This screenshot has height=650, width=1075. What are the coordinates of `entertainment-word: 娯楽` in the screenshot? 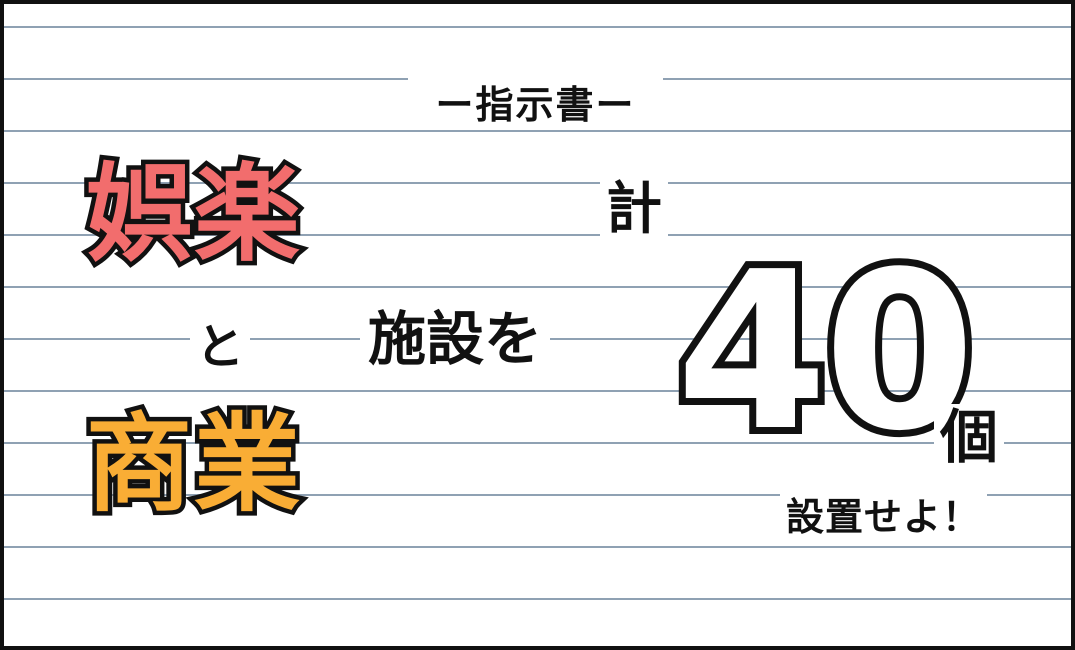 It's located at (193, 214).